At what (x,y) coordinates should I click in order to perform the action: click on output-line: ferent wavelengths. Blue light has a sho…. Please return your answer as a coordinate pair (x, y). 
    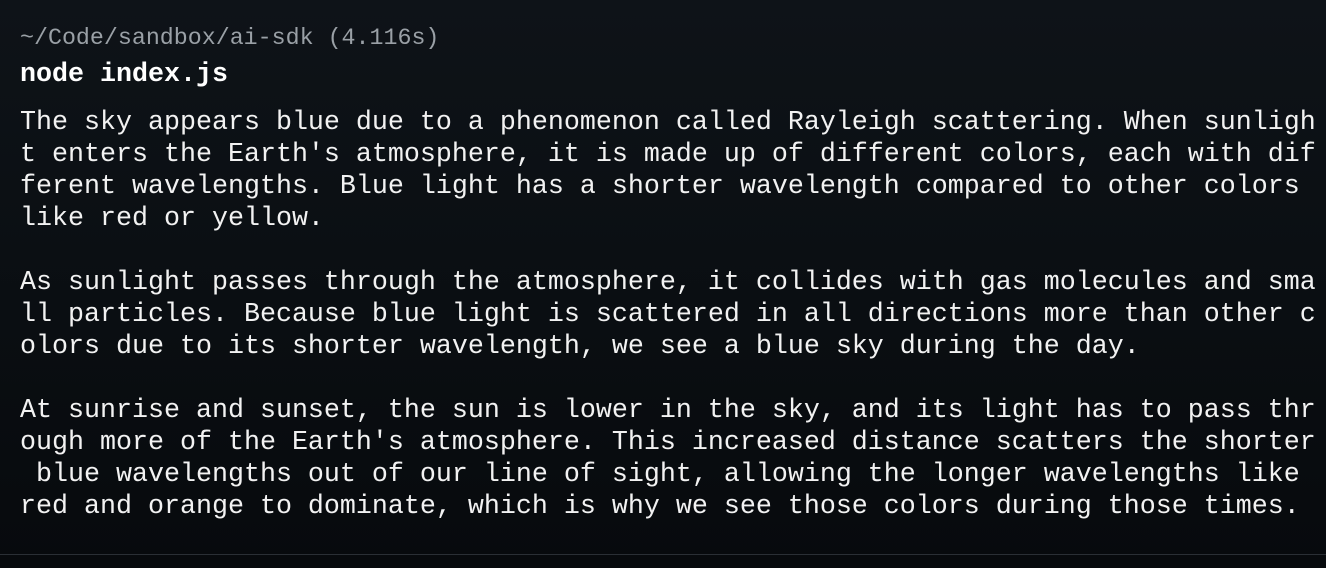
    Looking at the image, I should click on (668, 187).